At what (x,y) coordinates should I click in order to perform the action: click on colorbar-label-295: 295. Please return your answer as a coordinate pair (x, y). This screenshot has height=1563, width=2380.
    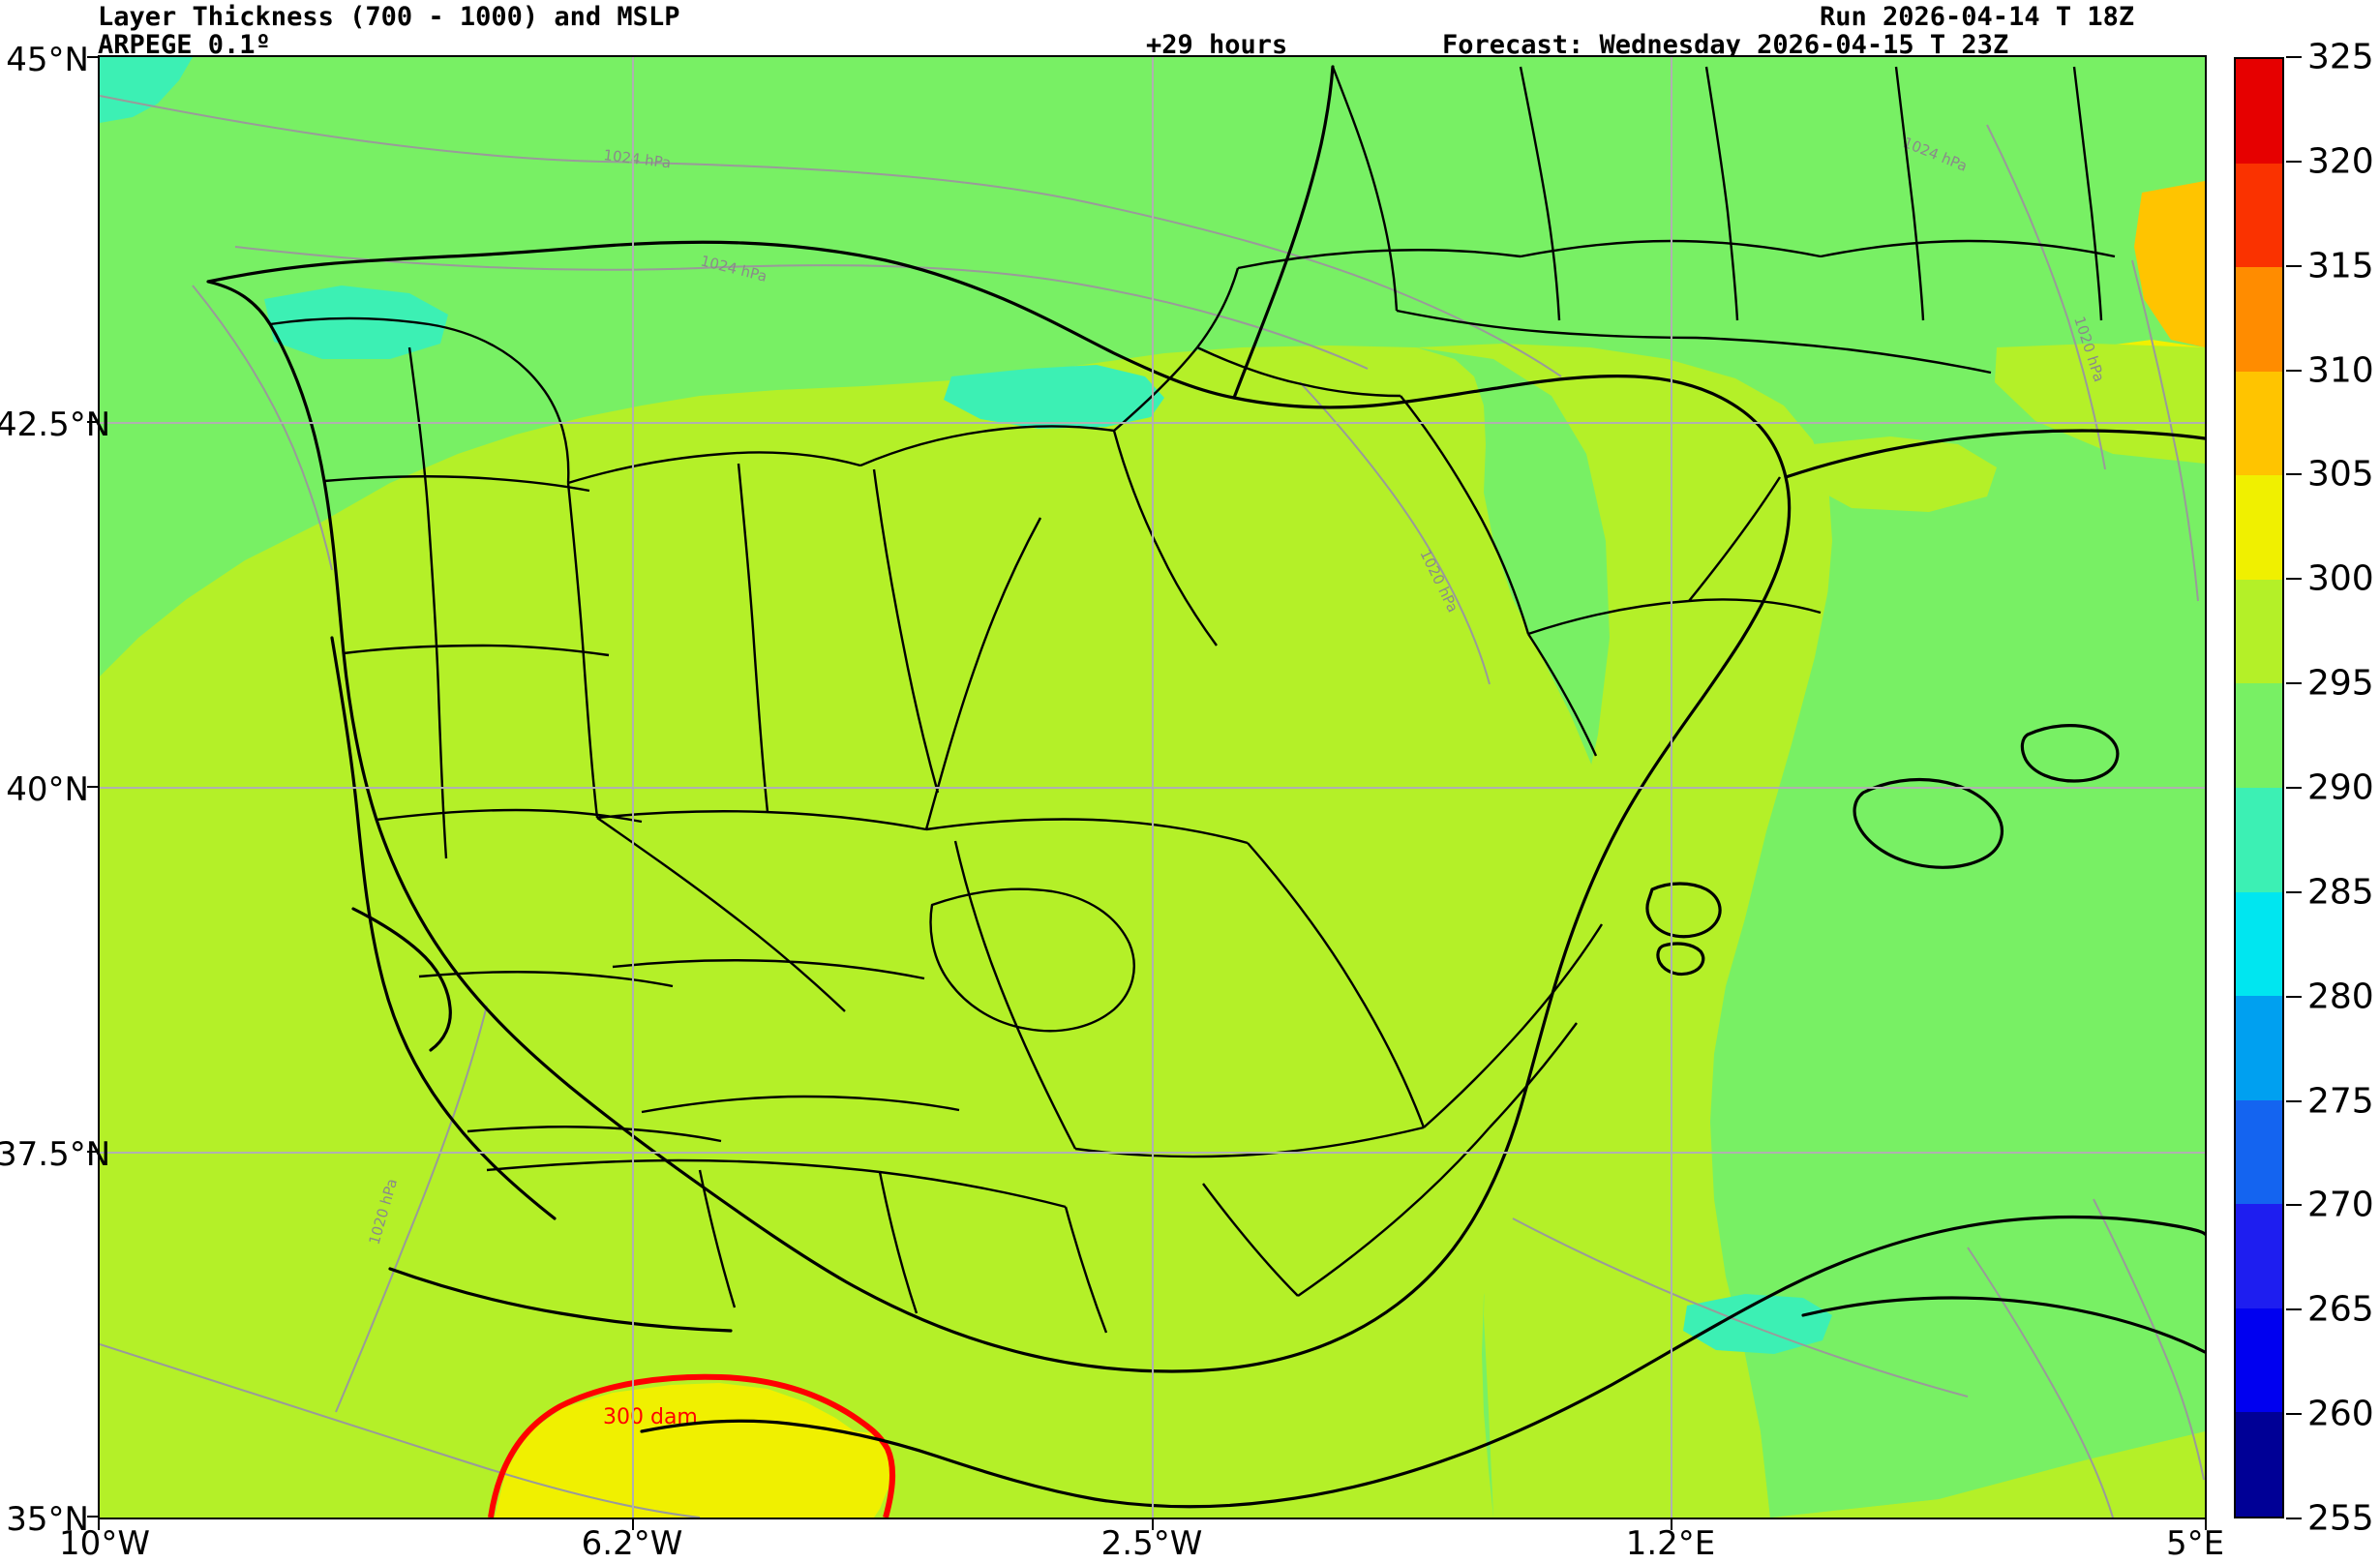
    Looking at the image, I should click on (2341, 683).